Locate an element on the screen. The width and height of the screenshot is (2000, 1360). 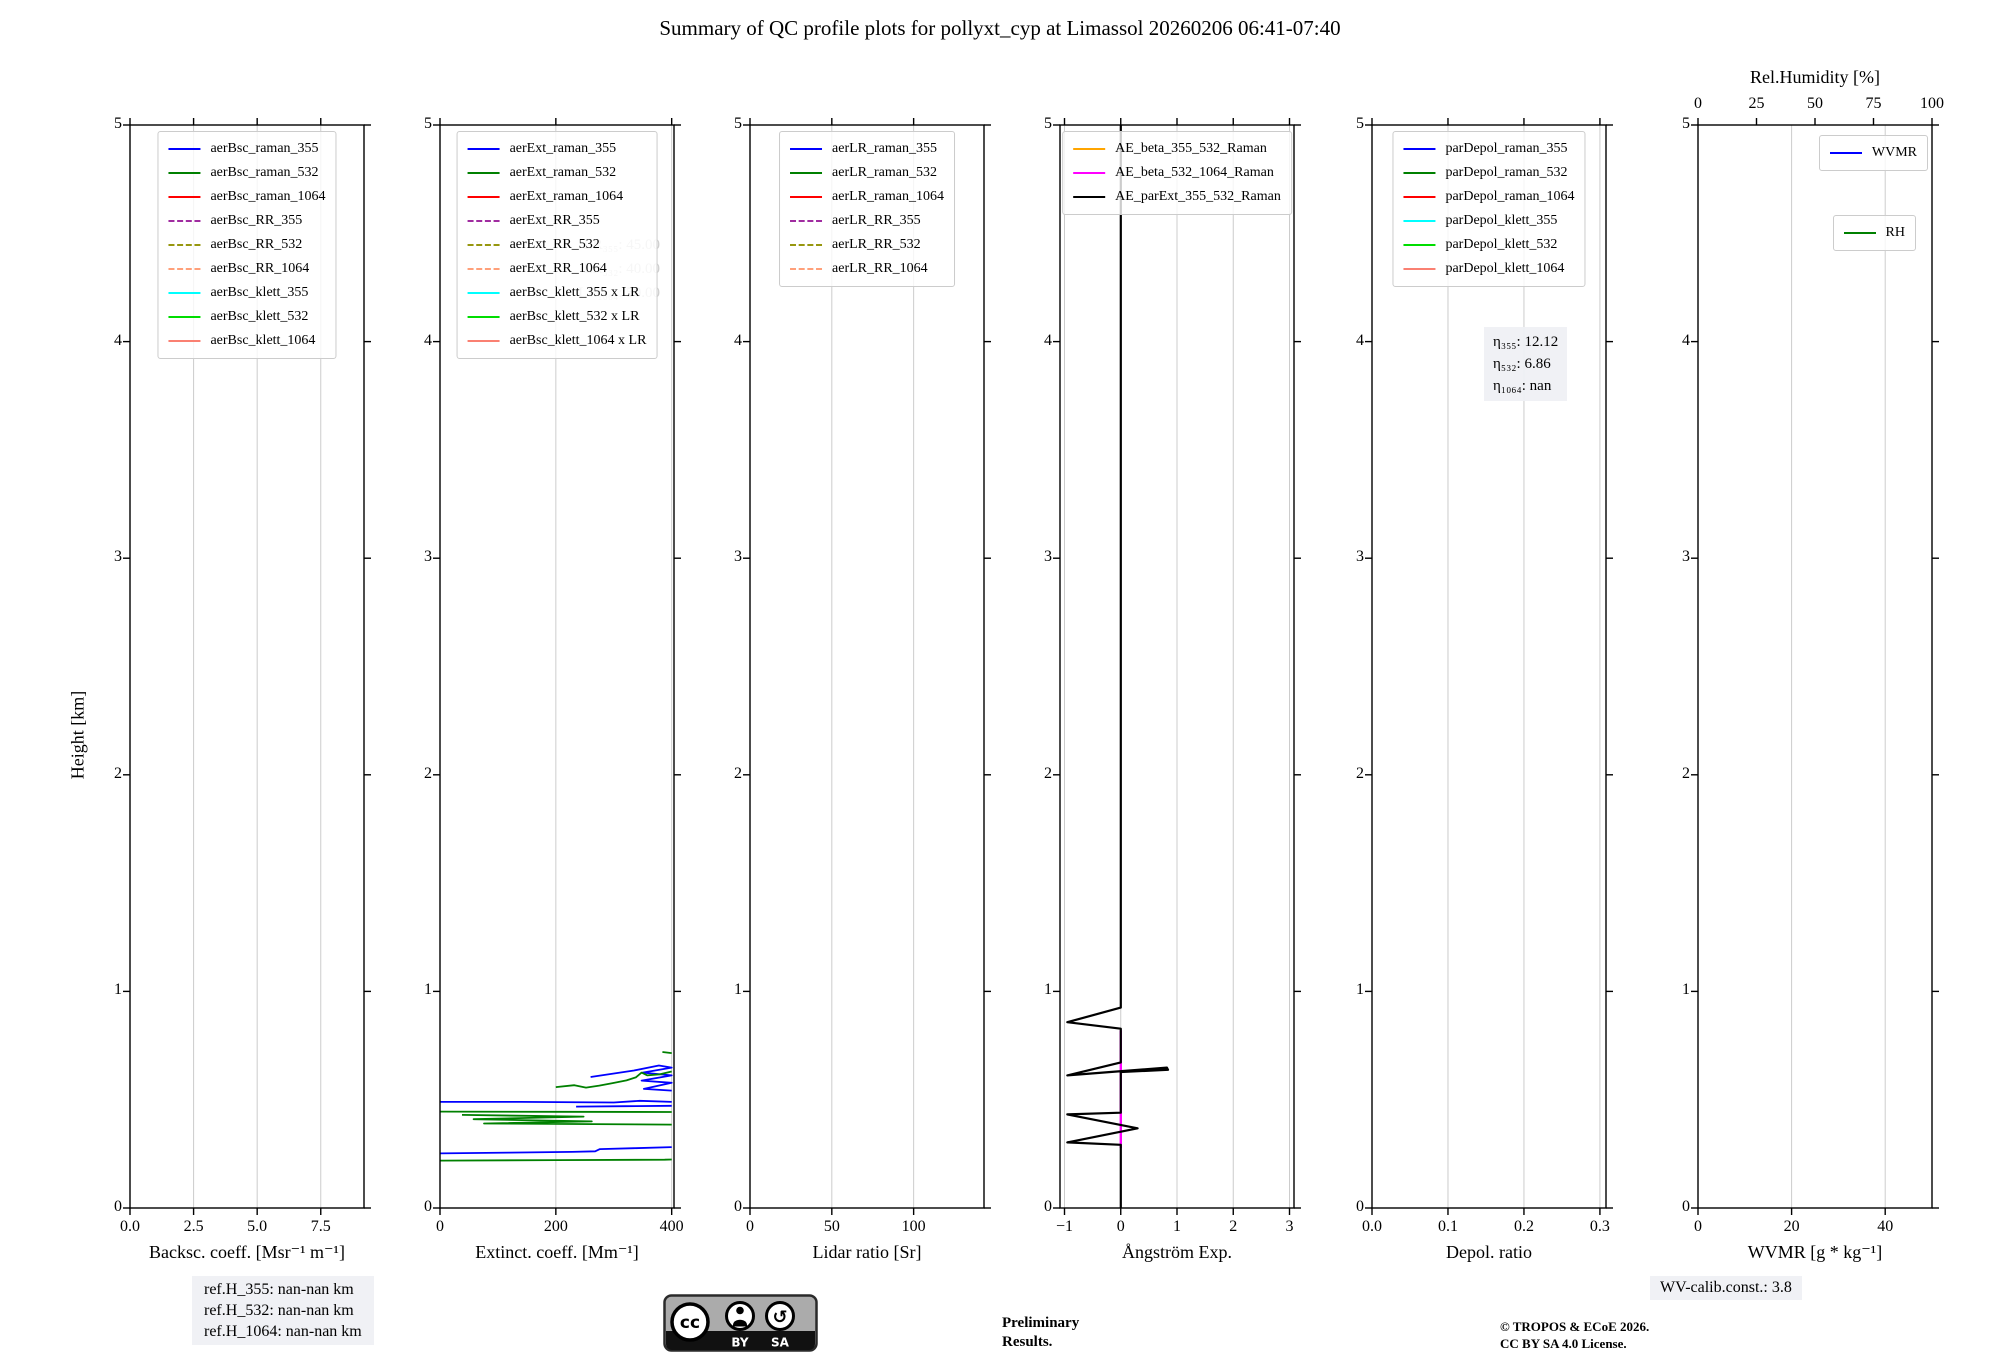
legend-entry-parDepol_raman_355: parDepol_raman_355 is located at coordinates (1488, 149).